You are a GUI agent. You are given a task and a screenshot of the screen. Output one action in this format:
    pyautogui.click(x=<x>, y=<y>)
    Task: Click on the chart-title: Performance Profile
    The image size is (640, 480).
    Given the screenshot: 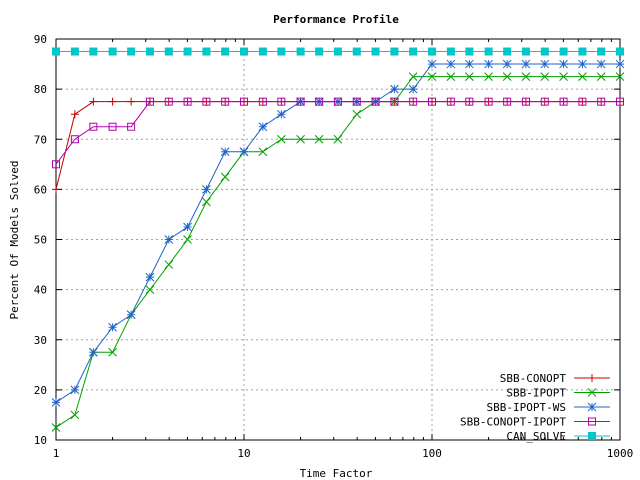 What is the action you would take?
    pyautogui.click(x=336, y=19)
    